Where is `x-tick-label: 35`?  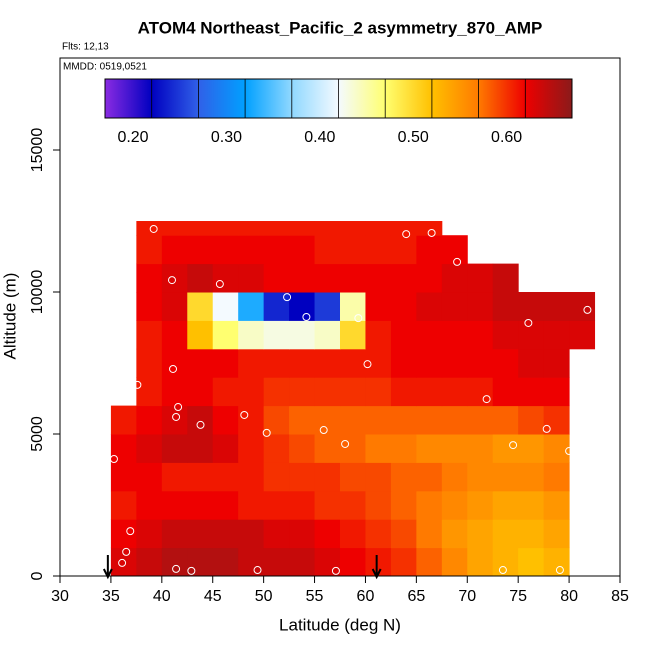
x-tick-label: 35 is located at coordinates (111, 596).